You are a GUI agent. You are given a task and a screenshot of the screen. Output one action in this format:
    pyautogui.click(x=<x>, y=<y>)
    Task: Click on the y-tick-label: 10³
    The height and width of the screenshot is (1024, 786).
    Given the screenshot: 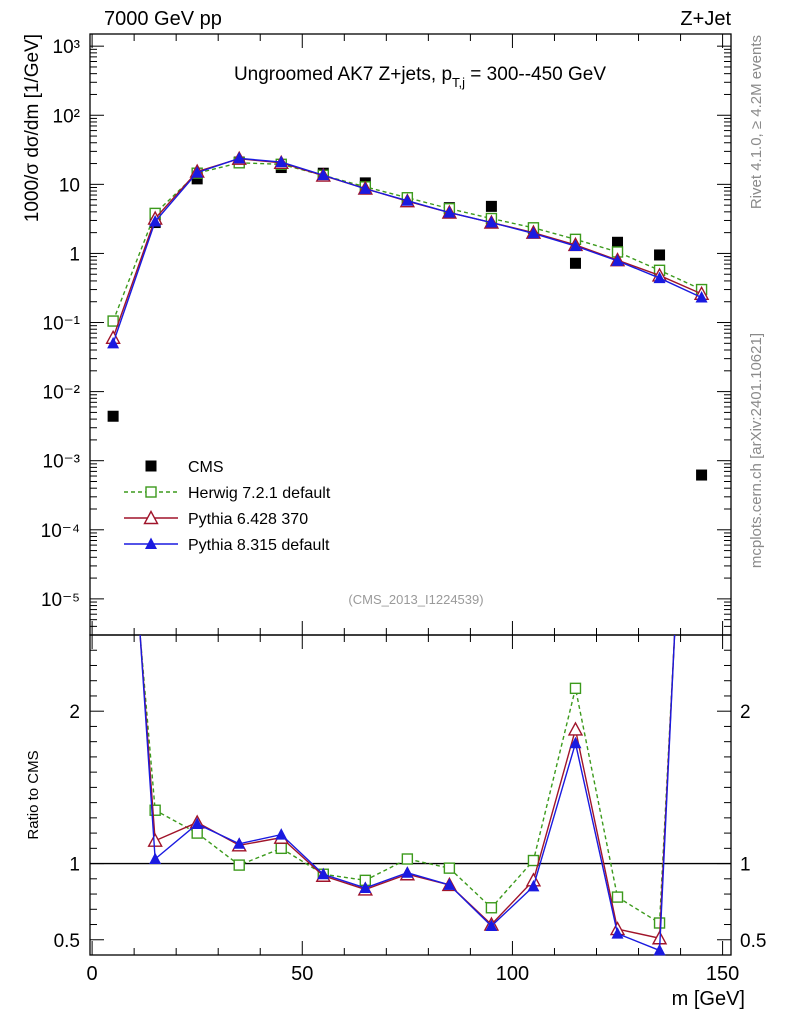 What is the action you would take?
    pyautogui.click(x=66, y=47)
    